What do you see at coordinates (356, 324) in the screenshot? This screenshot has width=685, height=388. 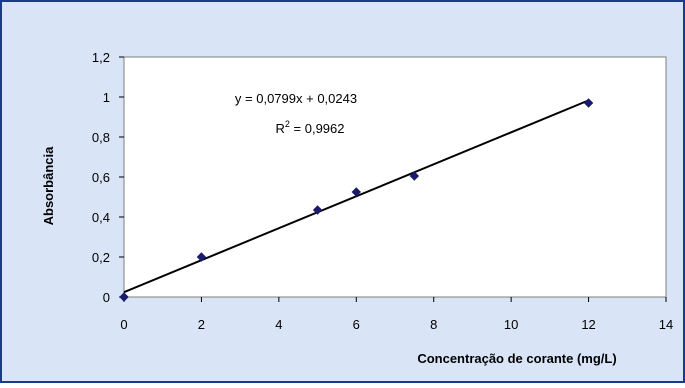 I see `x-tick-label: 6` at bounding box center [356, 324].